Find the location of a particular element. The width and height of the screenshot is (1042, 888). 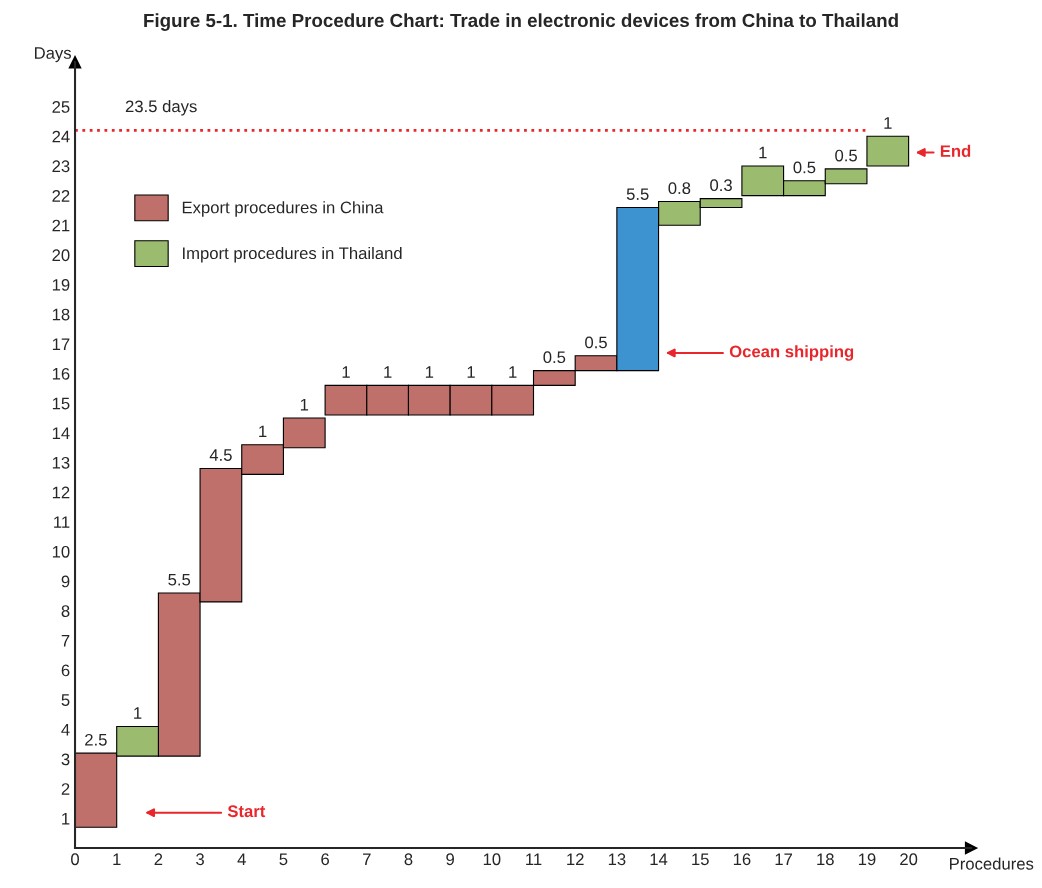

x-tick-label: 8 is located at coordinates (408, 859).